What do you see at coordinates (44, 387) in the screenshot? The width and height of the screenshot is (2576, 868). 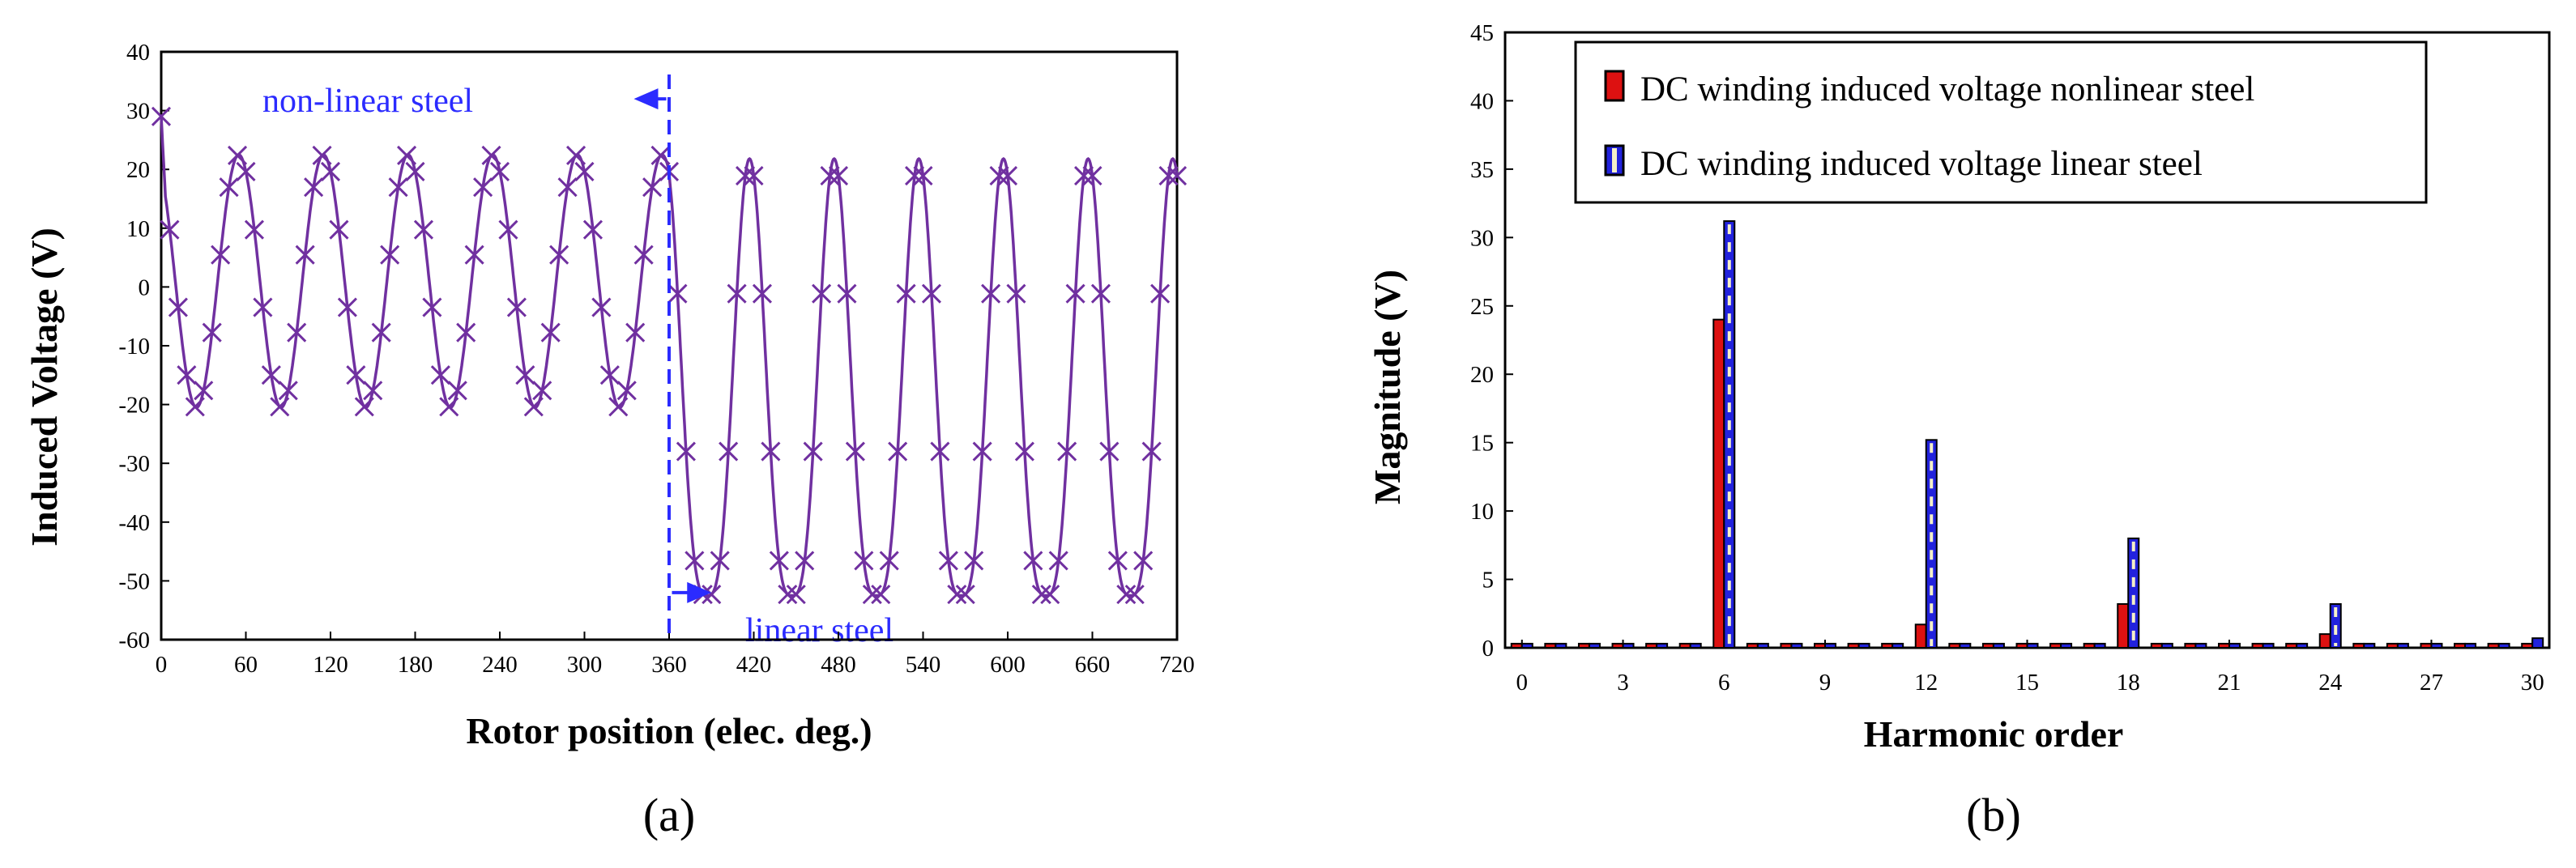 I see `chart-a-ylabel: Induced Voltage (V)` at bounding box center [44, 387].